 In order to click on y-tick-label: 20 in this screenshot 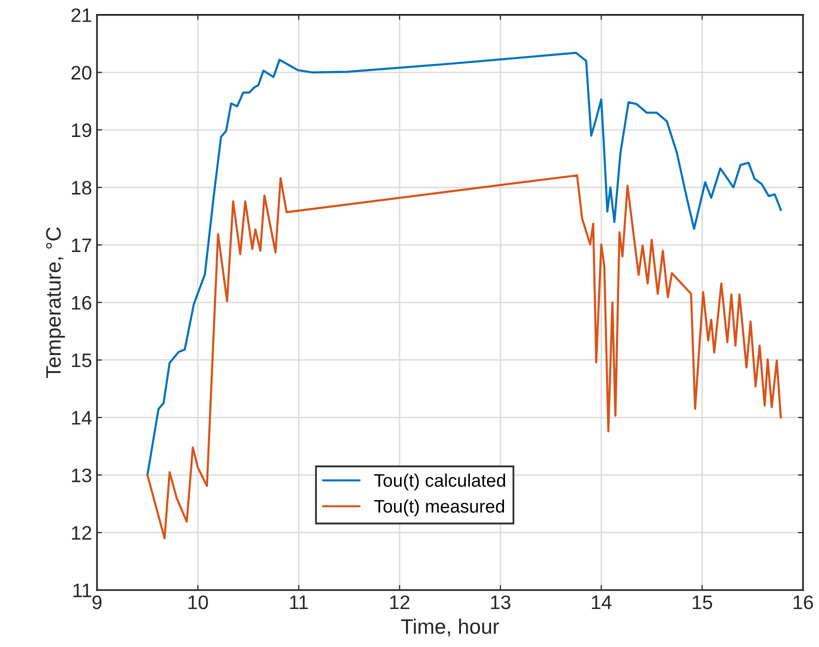, I will do `click(81, 73)`.